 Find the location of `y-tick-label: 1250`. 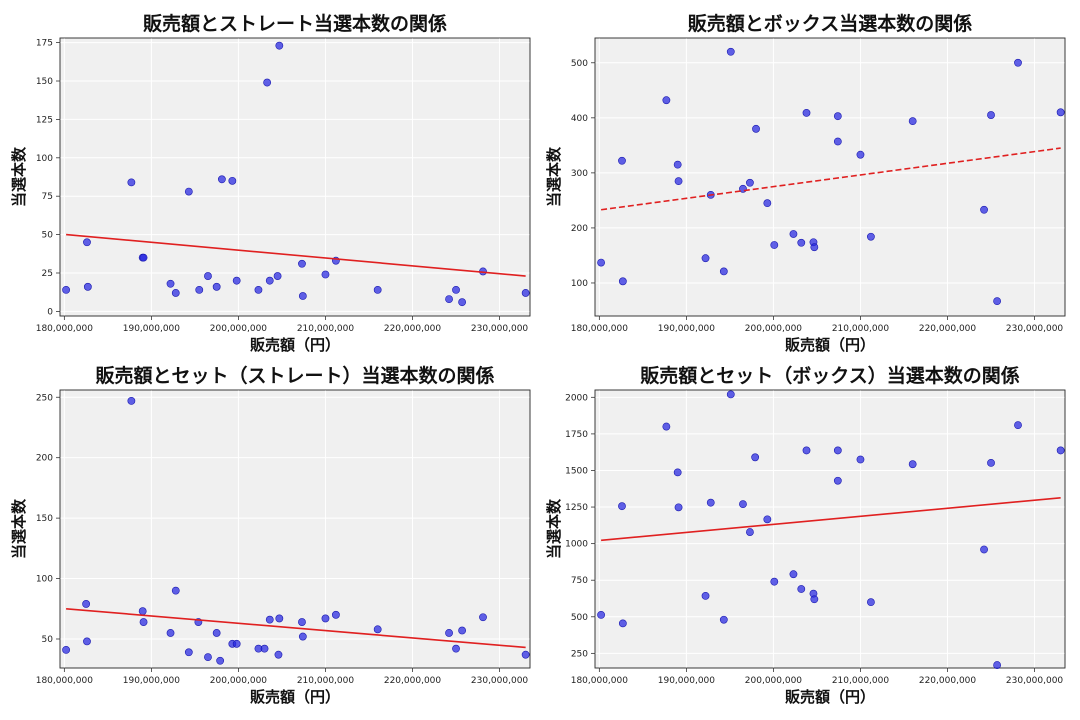

y-tick-label: 1250 is located at coordinates (576, 508).